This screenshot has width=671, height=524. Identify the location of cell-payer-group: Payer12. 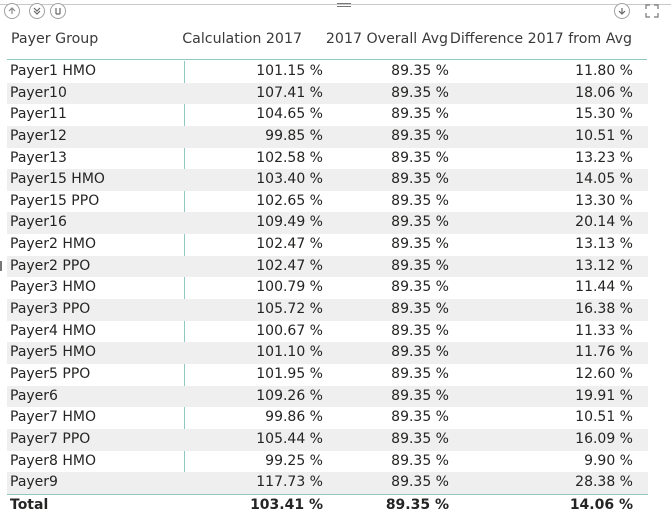
(38, 135).